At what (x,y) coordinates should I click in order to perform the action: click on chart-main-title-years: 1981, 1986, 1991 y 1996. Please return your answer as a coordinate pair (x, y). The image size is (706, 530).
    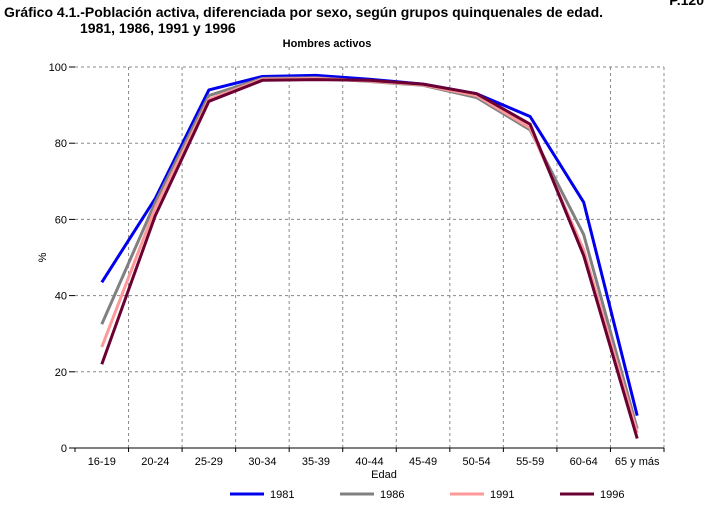
    Looking at the image, I should click on (158, 28).